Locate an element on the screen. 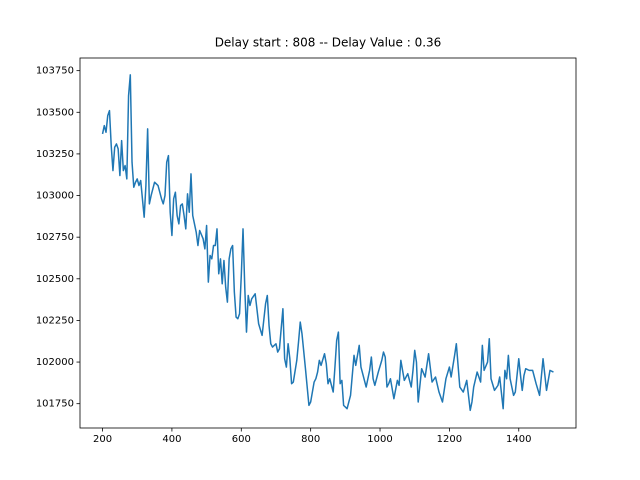 Image resolution: width=640 pixels, height=480 pixels. y-tick-label: 103500 is located at coordinates (55, 112).